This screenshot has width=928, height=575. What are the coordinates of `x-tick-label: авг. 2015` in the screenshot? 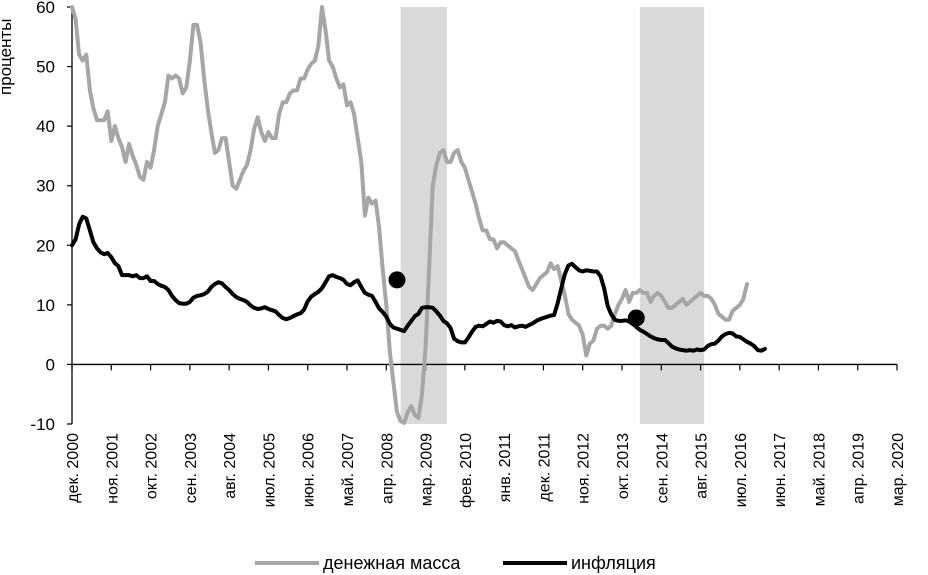 It's located at (702, 466).